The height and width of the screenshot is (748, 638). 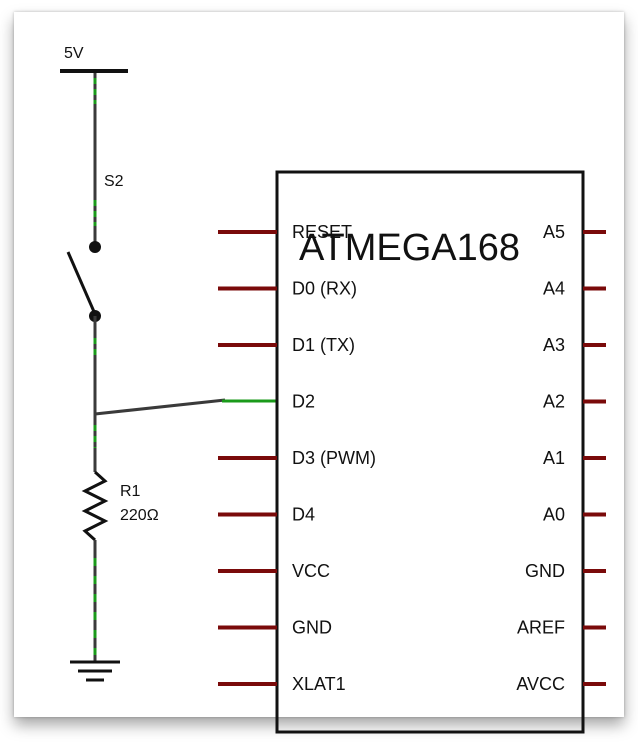 I want to click on pin-label-left: D4, so click(x=303, y=515).